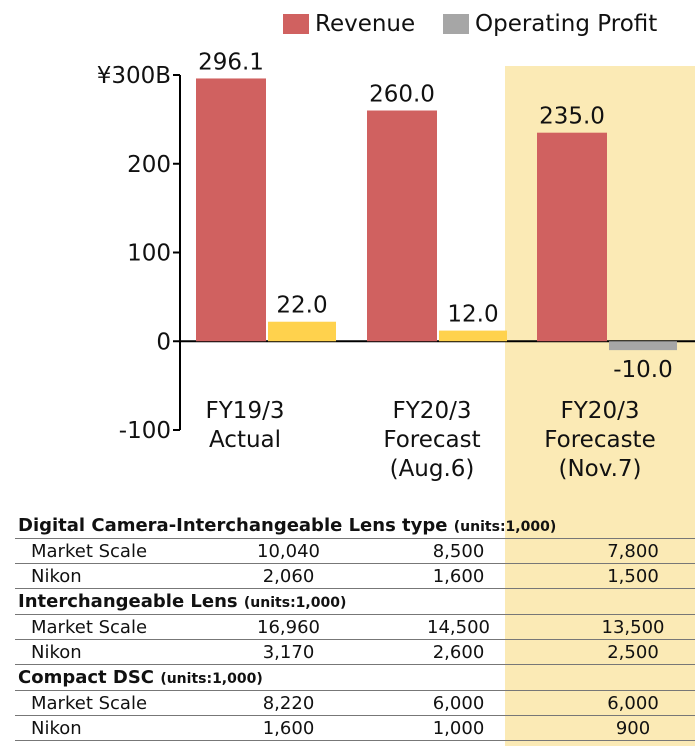 The width and height of the screenshot is (700, 750). I want to click on cell-fy19: 1,600, so click(288, 728).